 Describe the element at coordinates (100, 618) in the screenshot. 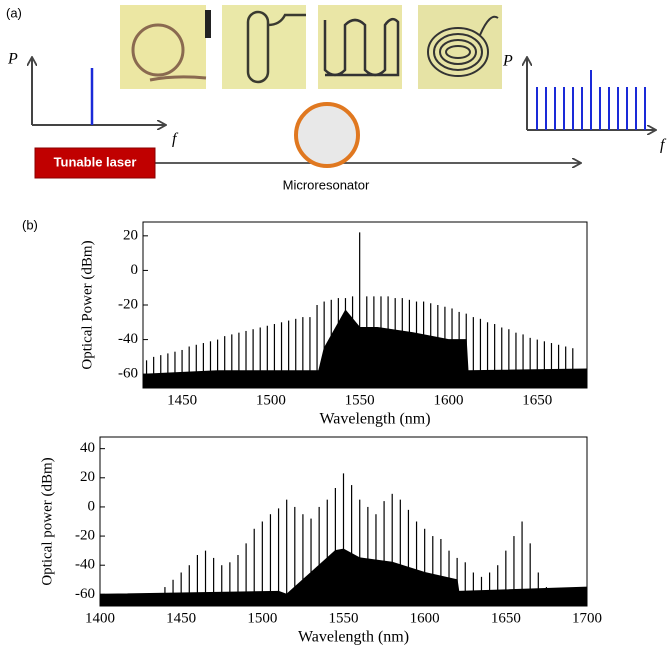

I see `x-tick-label: 1400` at that location.